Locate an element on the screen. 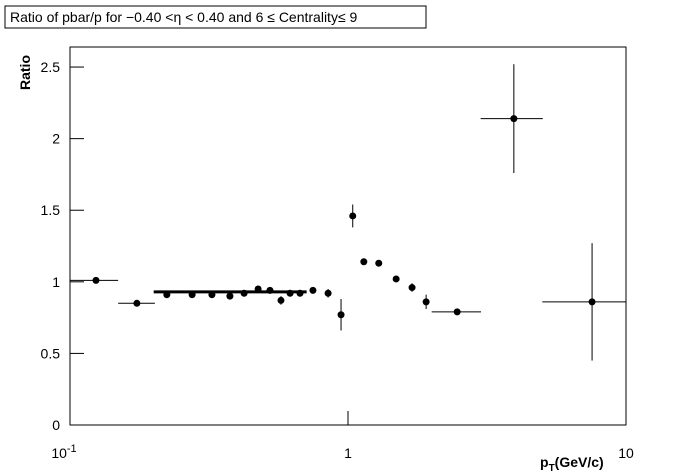 This screenshot has height=474, width=696. y-tick-label: 0.5 is located at coordinates (51, 353).